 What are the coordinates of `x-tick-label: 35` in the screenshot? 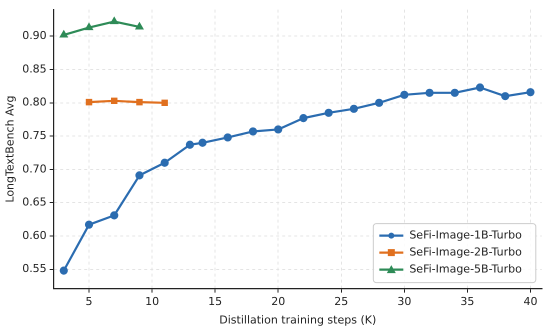 It's located at (467, 301).